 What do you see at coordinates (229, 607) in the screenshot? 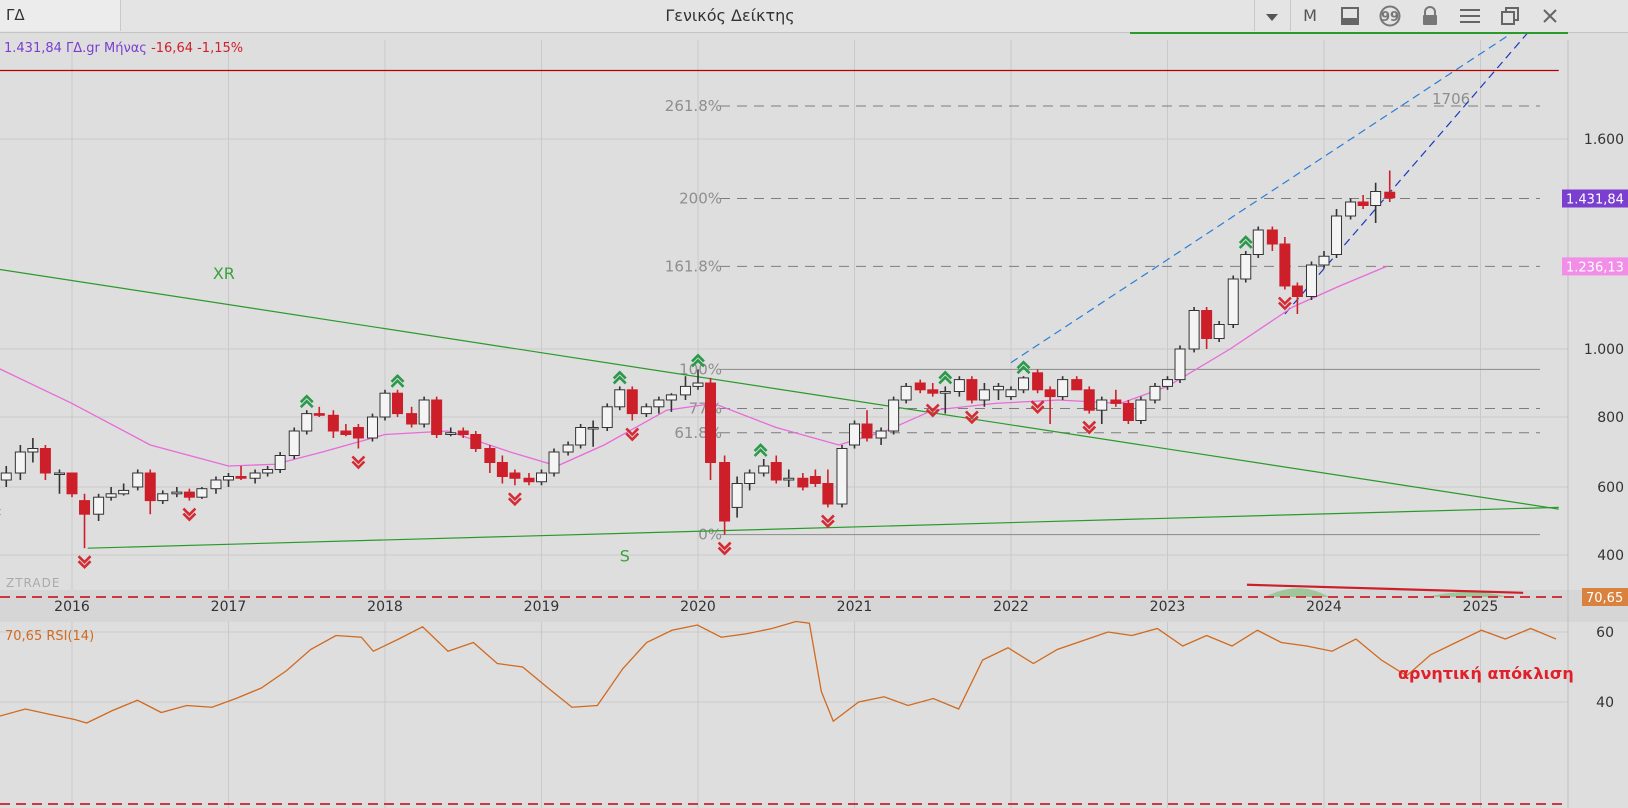
I see `x-tick-label: 2017` at bounding box center [229, 607].